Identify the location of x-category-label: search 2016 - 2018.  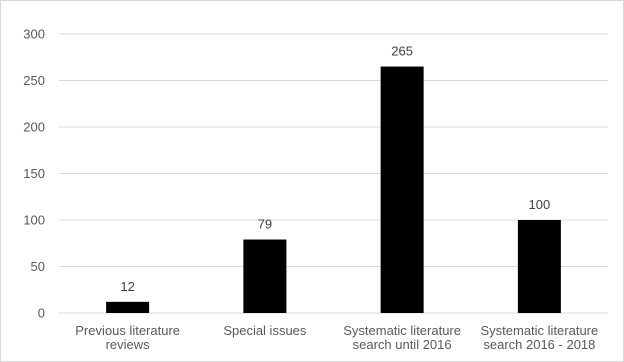
(539, 344).